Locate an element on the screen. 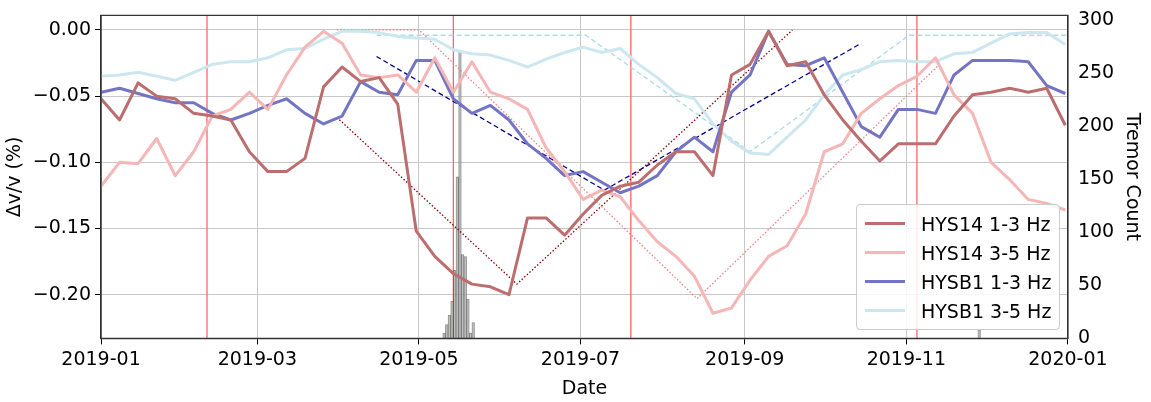 The height and width of the screenshot is (402, 1151). y-tick-label: −0.20 is located at coordinates (62, 292).